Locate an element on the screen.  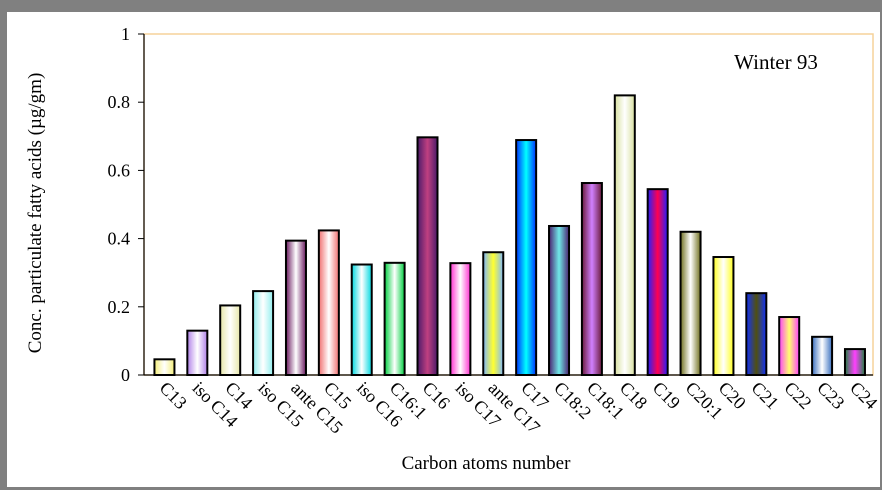
y-tick-label: 1 is located at coordinates (125, 34).